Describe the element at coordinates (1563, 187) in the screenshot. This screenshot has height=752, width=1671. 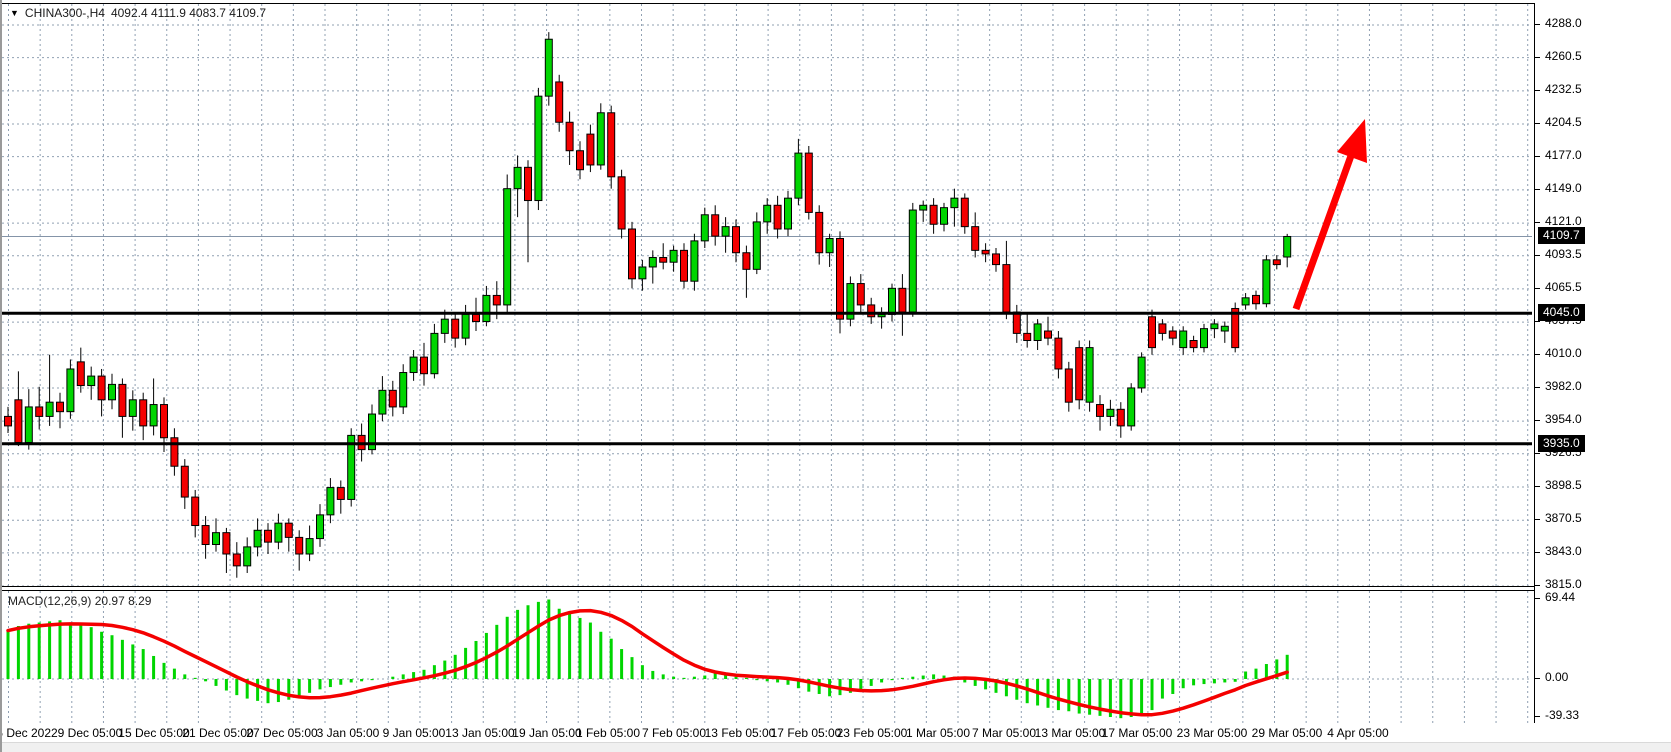
I see `price-tick-label: 4149.0` at that location.